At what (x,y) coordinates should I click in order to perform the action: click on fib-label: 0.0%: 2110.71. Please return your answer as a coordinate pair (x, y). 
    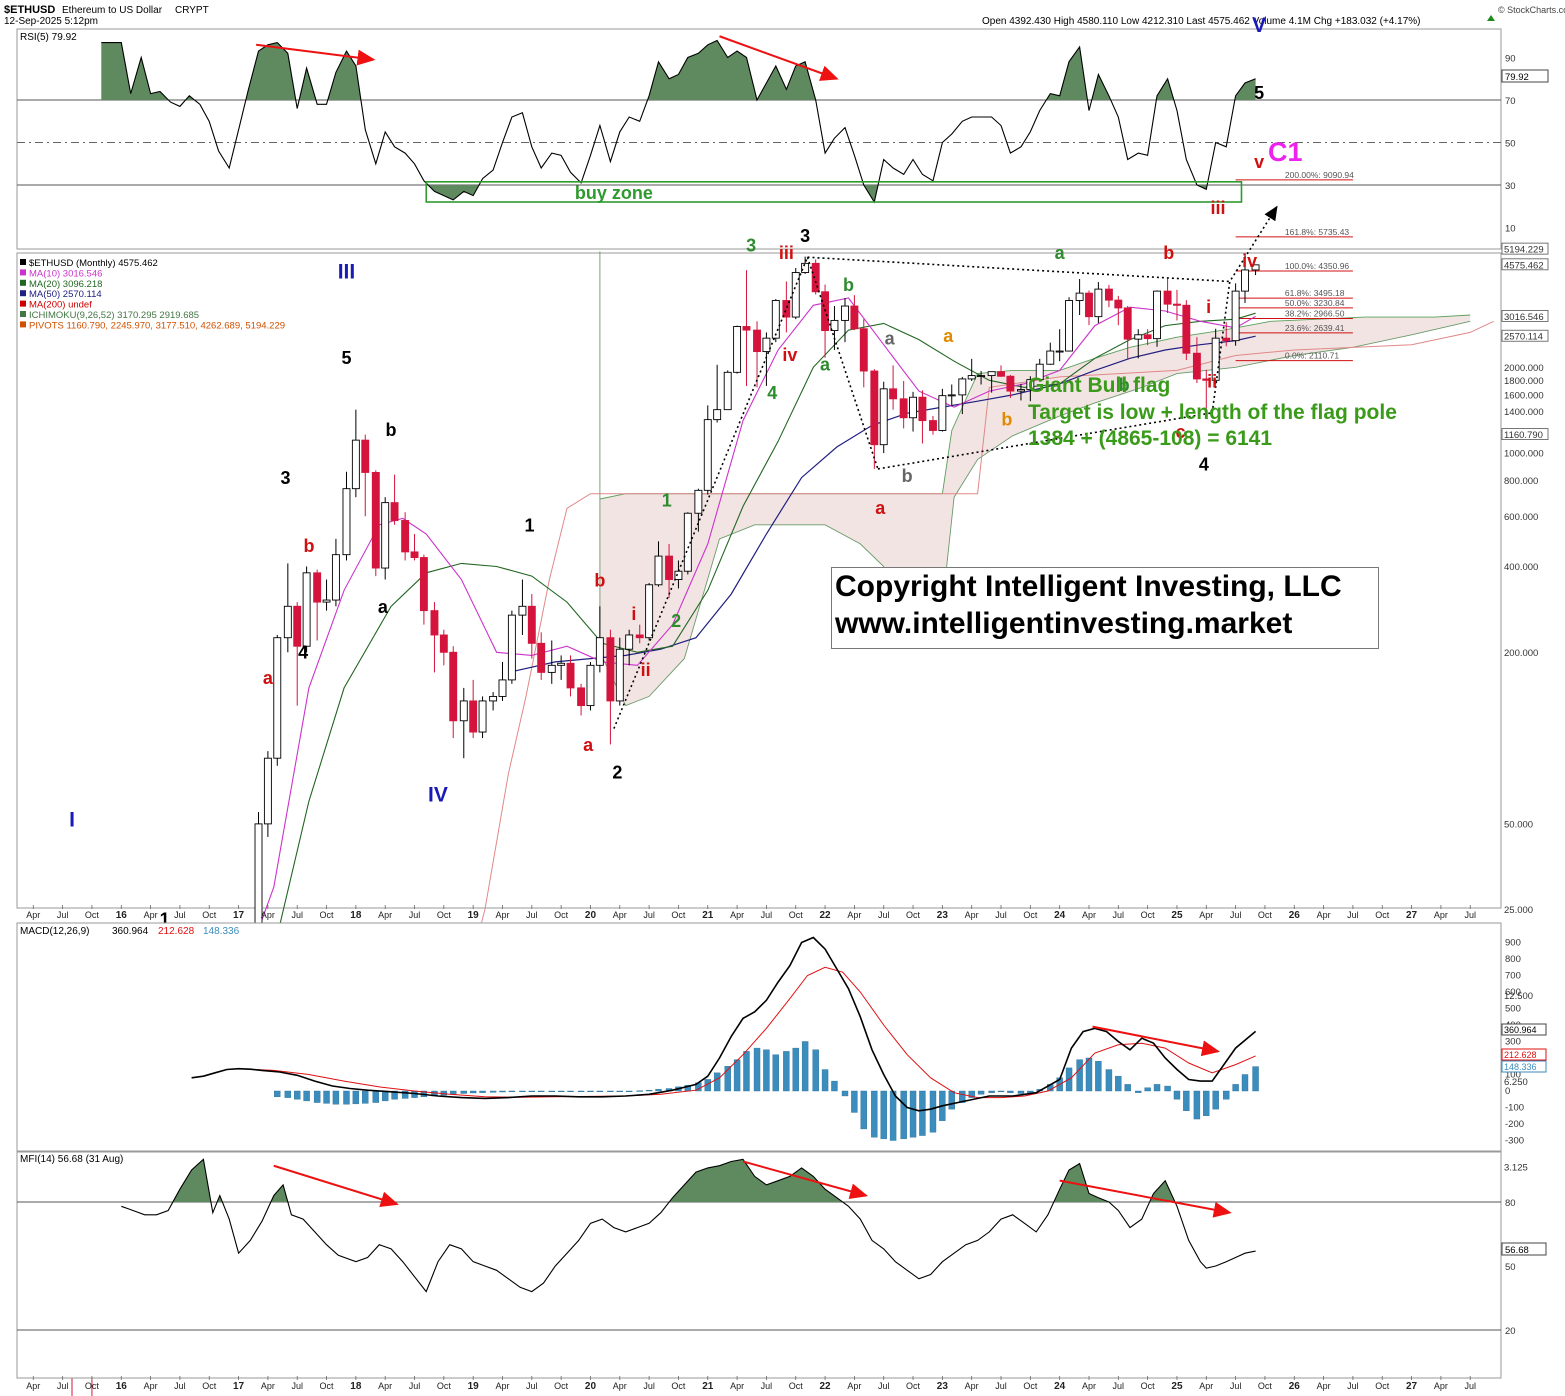
    Looking at the image, I should click on (1312, 356).